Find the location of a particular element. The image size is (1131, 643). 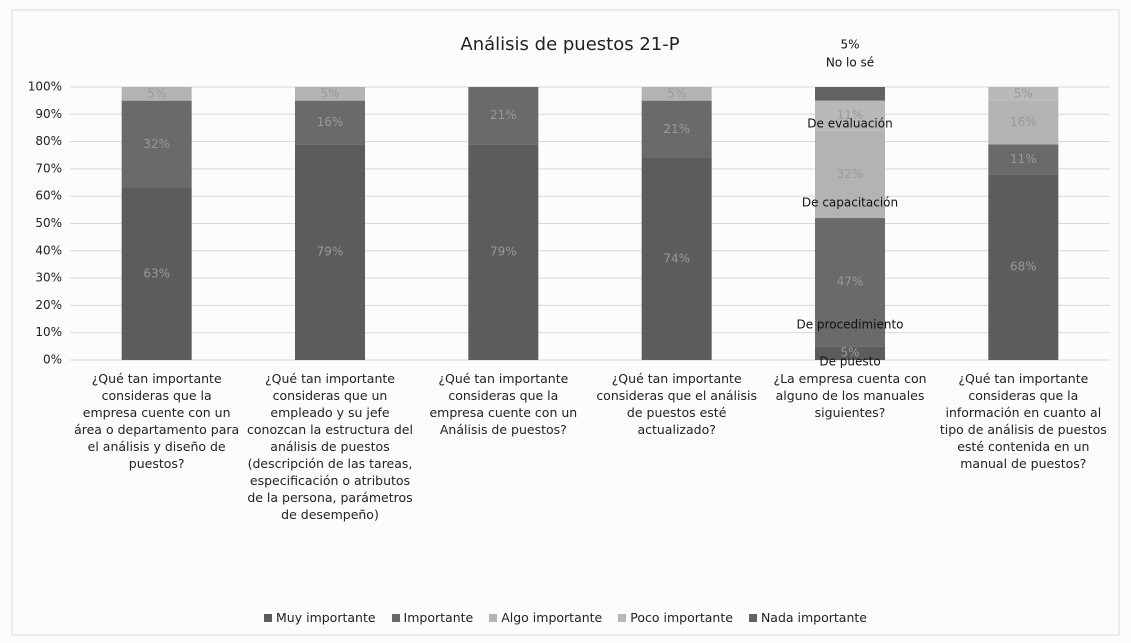

annotation: De capacitación is located at coordinates (850, 202).